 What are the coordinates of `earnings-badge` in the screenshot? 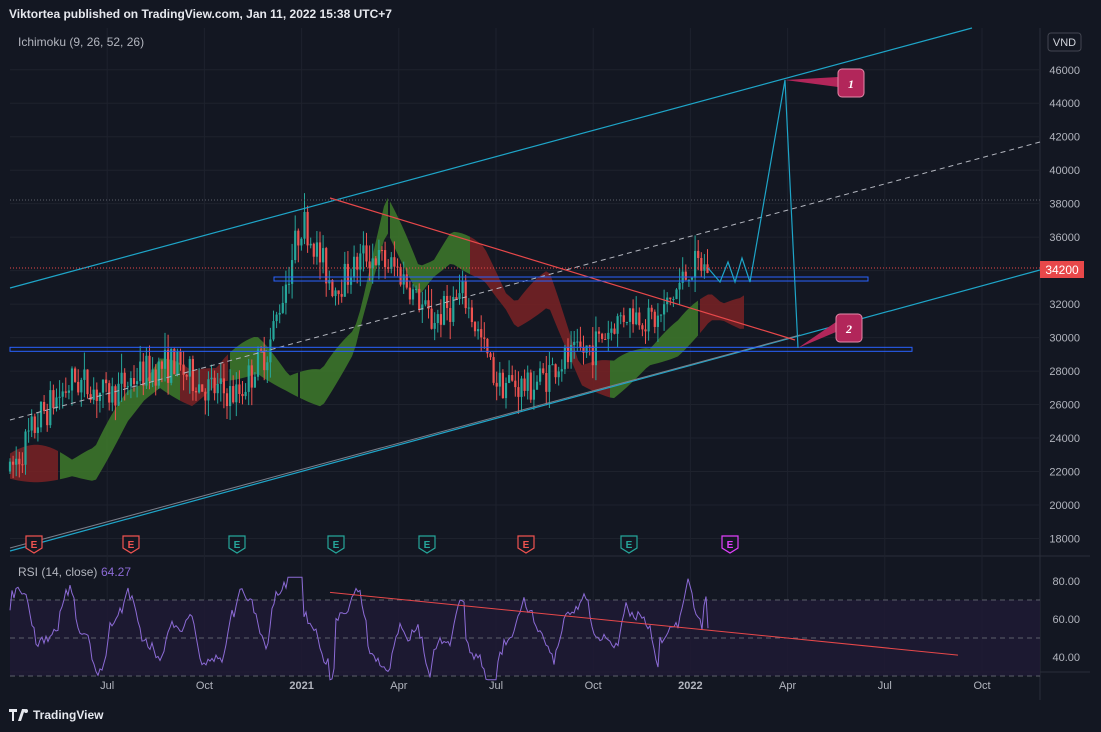 It's located at (730, 544).